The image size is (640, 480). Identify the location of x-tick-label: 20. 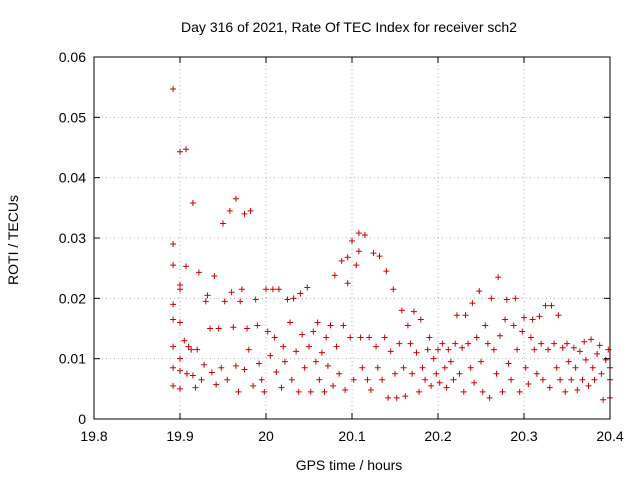
(266, 436).